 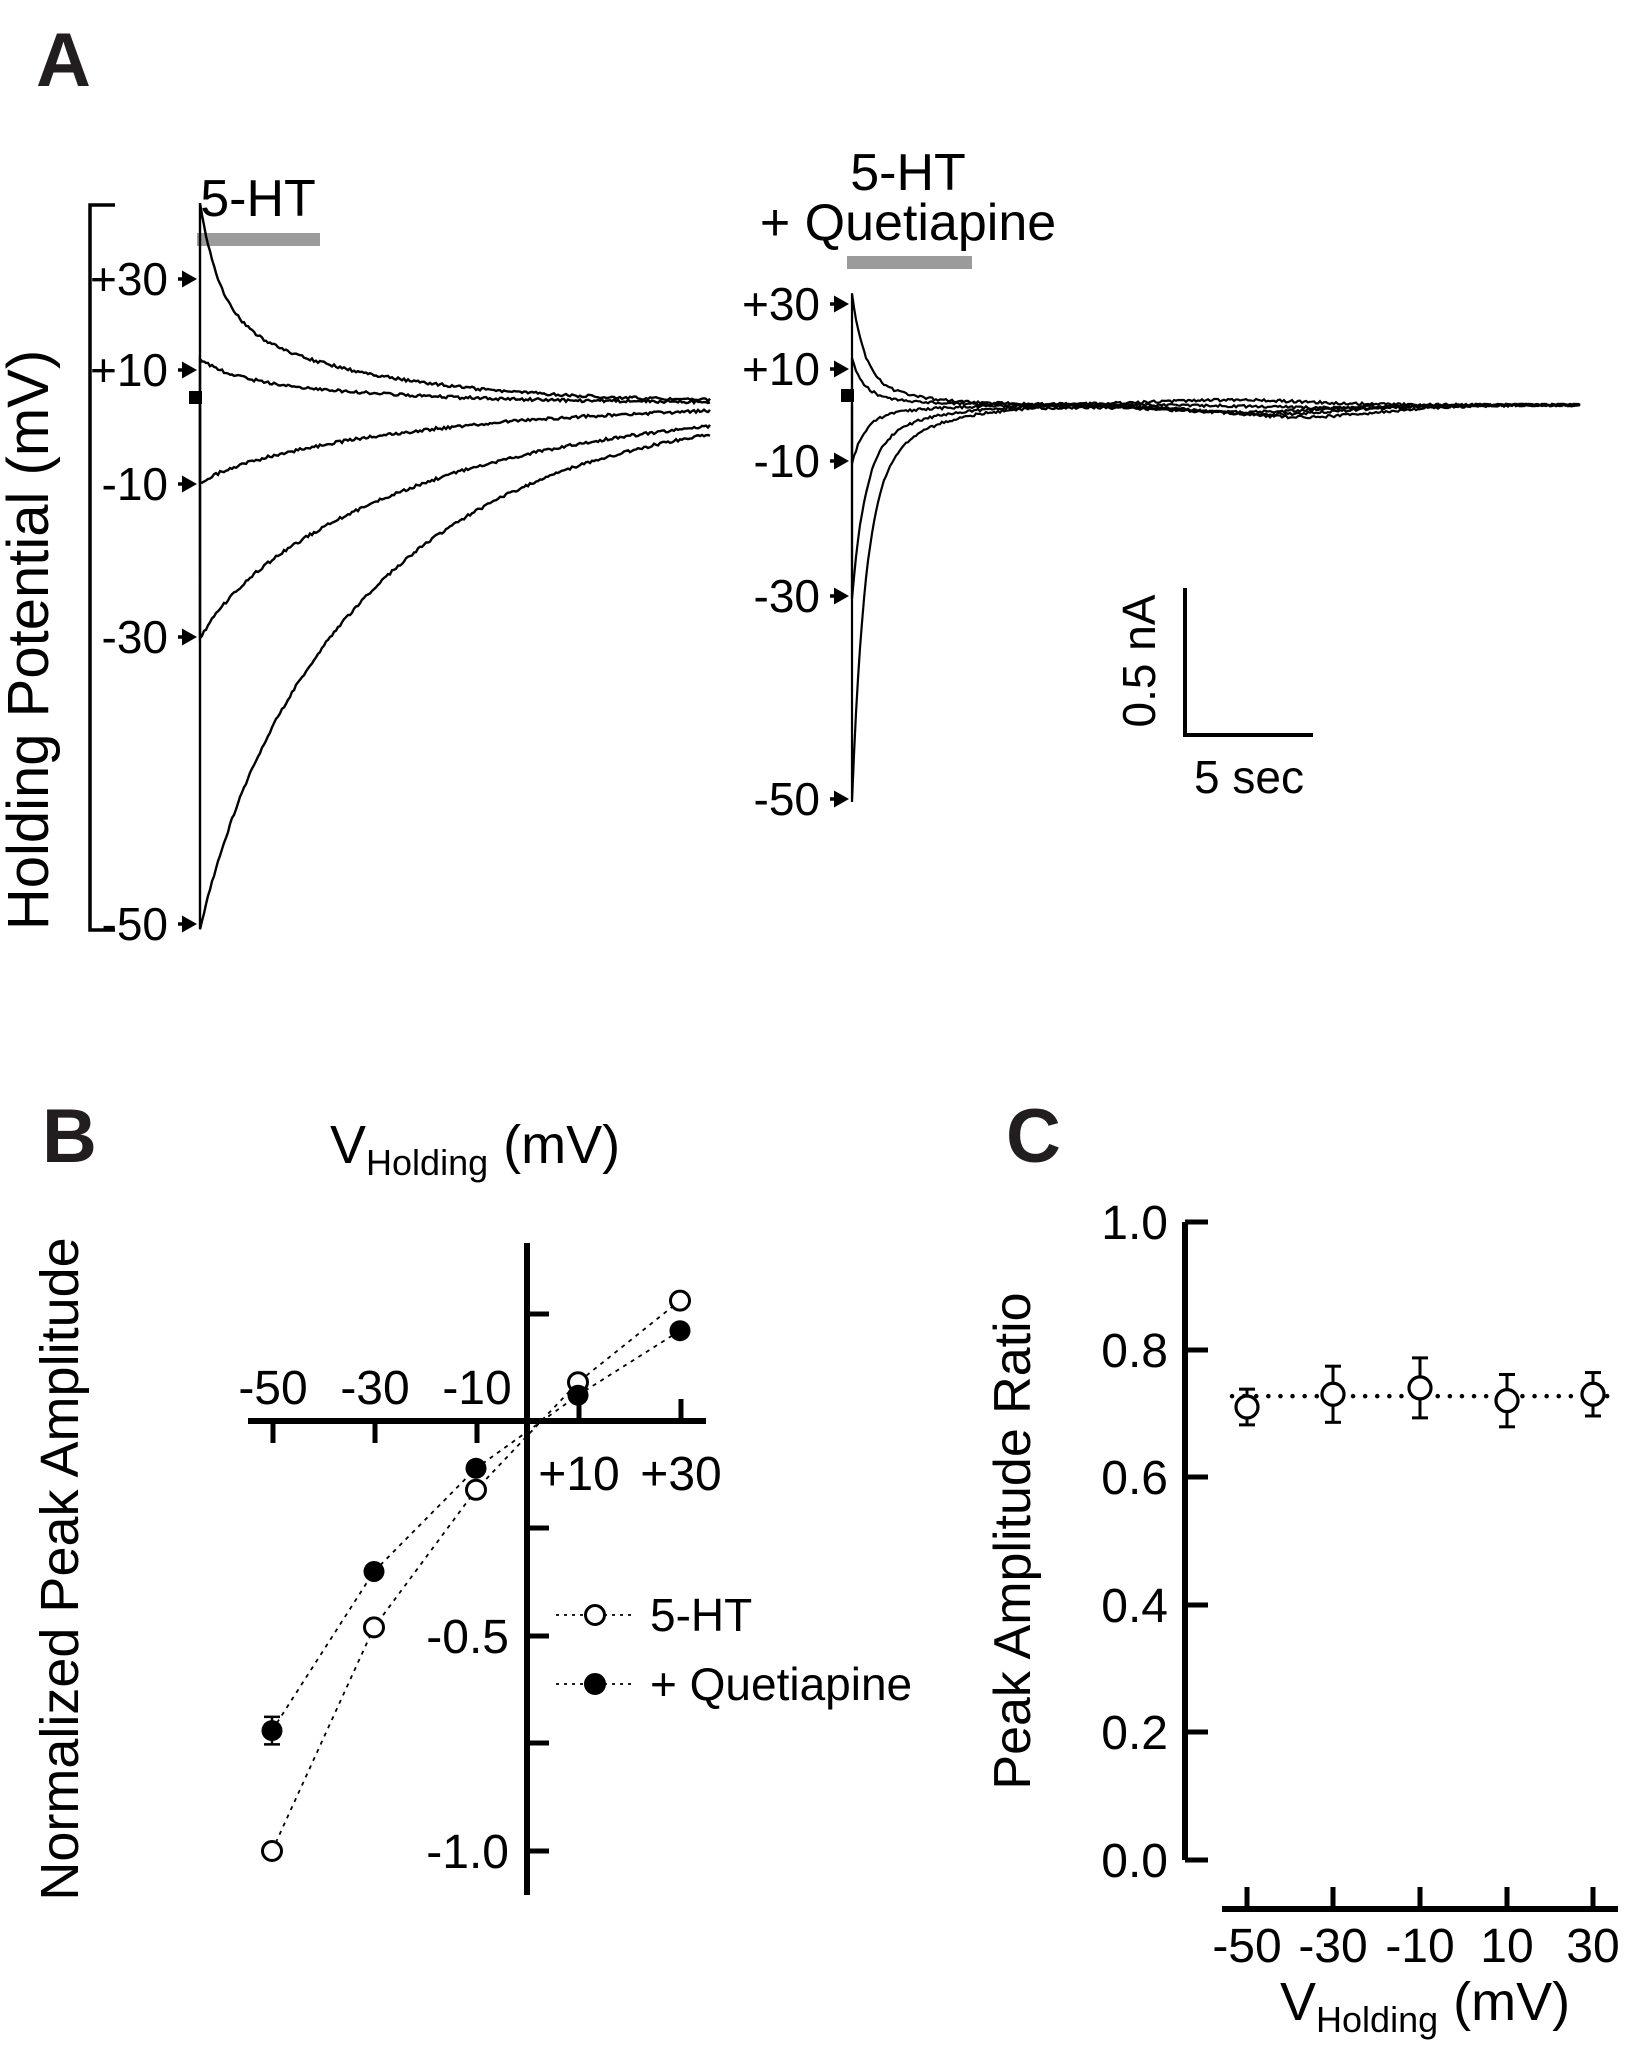 What do you see at coordinates (1246, 1946) in the screenshot?
I see `c-xtick--50: -50` at bounding box center [1246, 1946].